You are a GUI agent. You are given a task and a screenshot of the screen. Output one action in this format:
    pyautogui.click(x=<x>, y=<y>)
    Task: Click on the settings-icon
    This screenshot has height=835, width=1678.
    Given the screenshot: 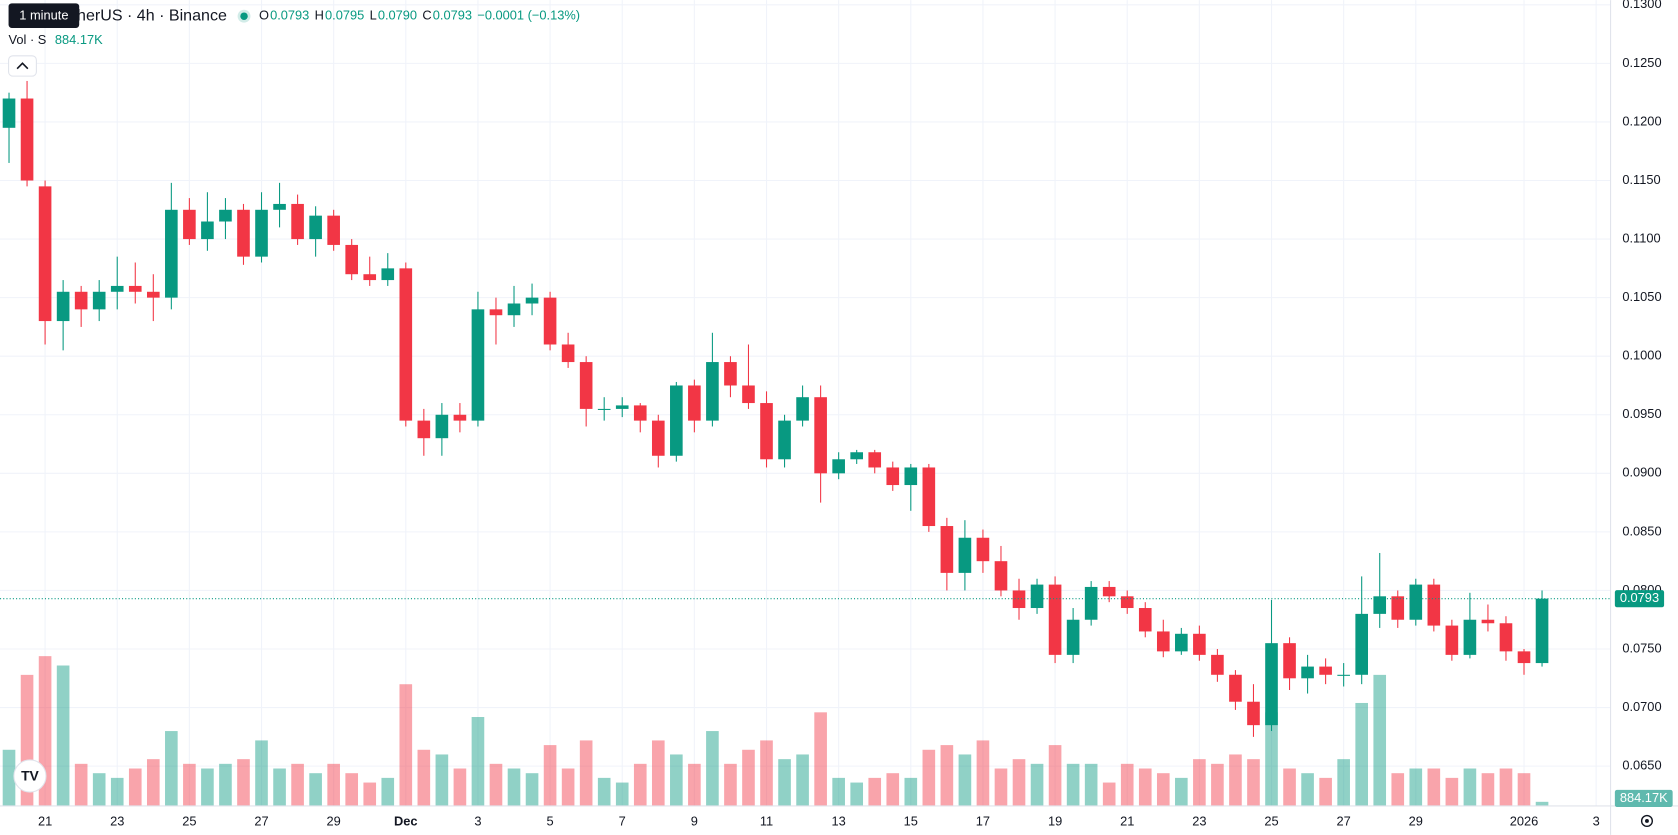 What is the action you would take?
    pyautogui.click(x=1647, y=820)
    